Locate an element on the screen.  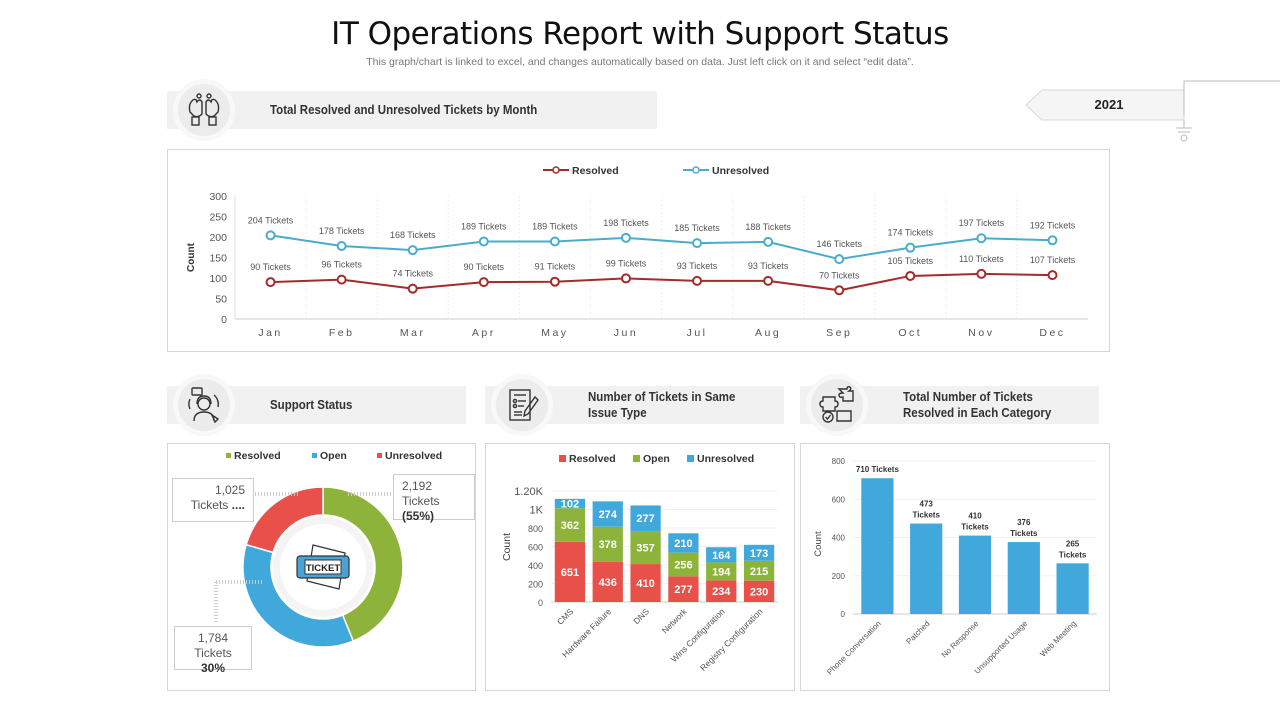
legend-swatch-resolved is located at coordinates (228, 455).